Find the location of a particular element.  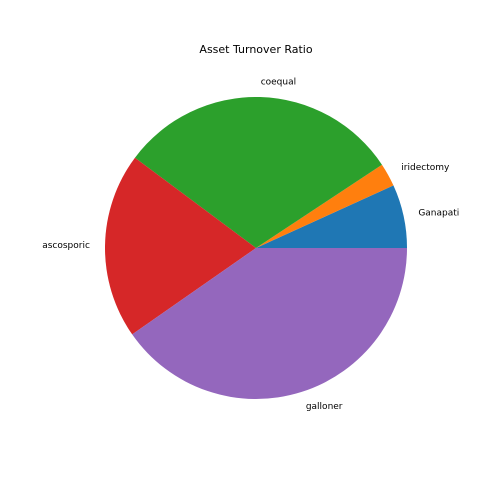

pie-slice-ganapati is located at coordinates (331, 216).